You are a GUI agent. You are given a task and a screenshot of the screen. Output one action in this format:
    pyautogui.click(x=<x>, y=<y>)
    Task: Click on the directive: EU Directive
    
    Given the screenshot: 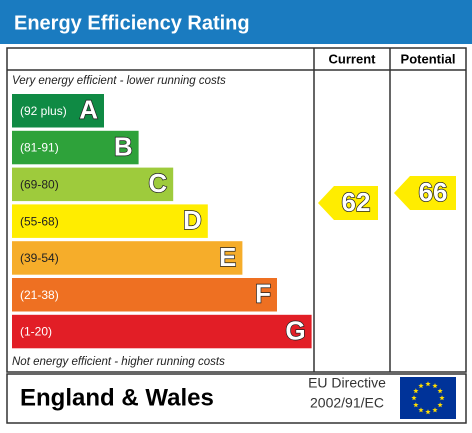 What is the action you would take?
    pyautogui.click(x=347, y=383)
    